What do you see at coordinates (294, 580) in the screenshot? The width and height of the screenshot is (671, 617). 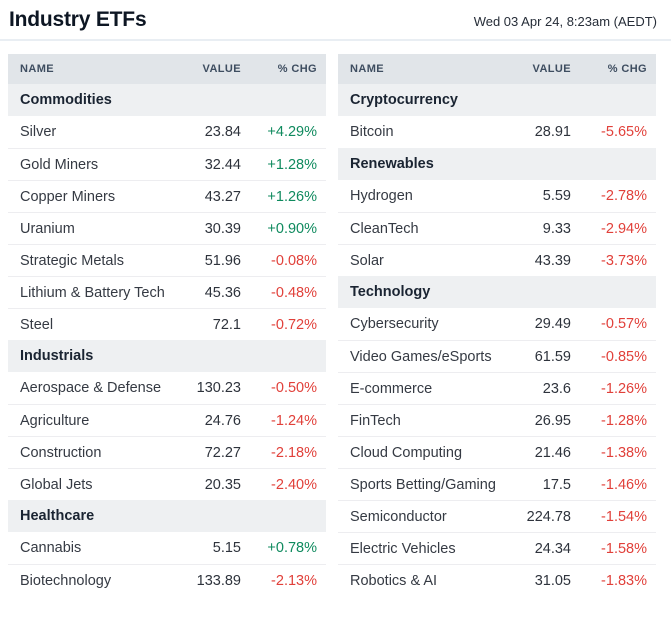 I see `etf-change: -2.13%` at bounding box center [294, 580].